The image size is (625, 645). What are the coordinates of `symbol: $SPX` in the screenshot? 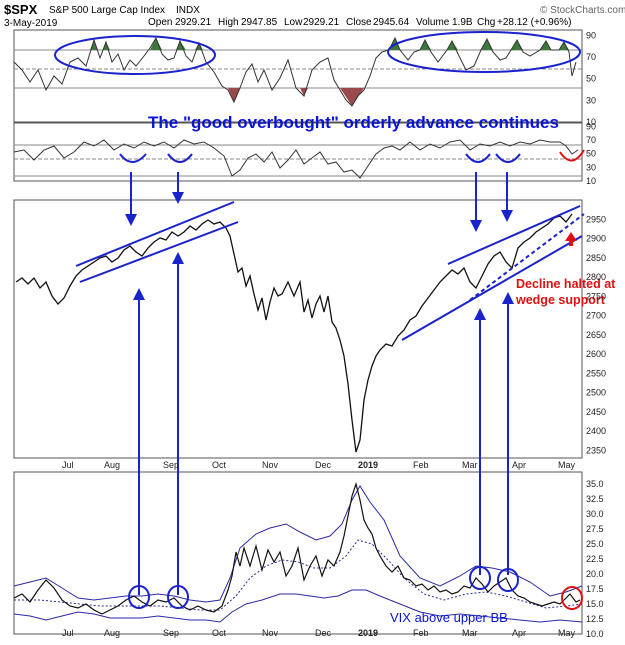 It's located at (21, 9).